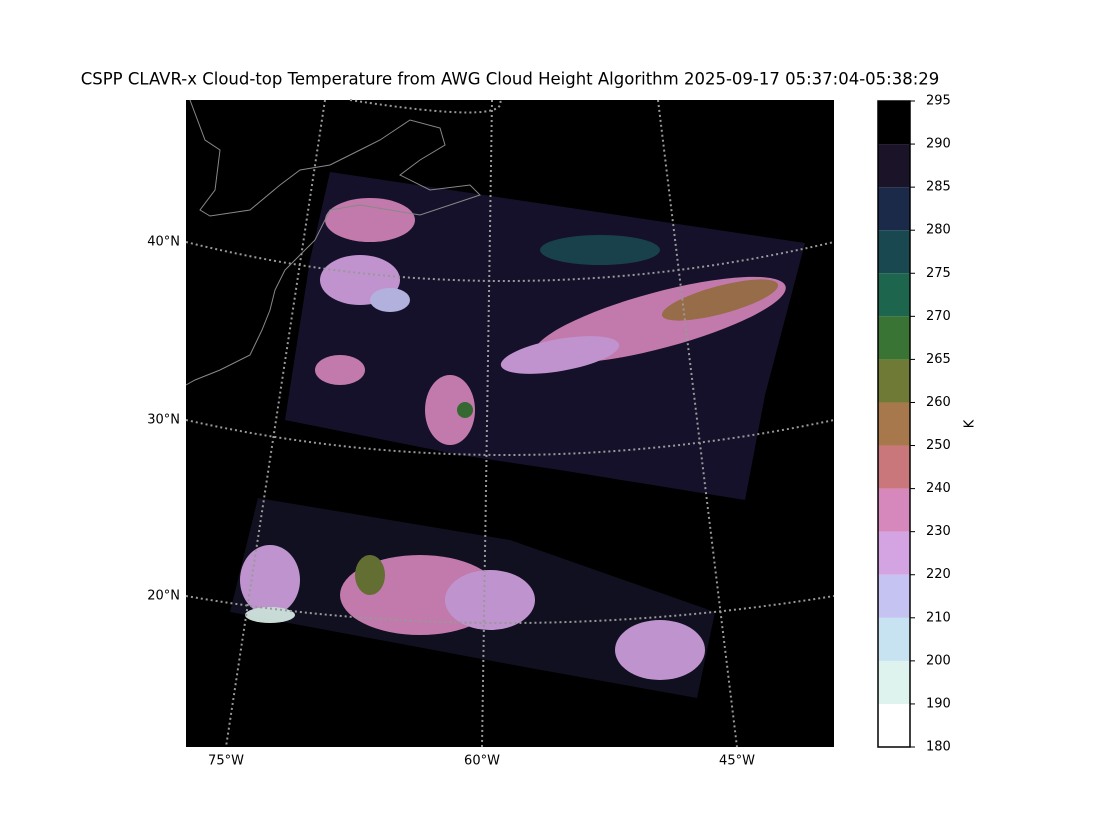 The width and height of the screenshot is (1120, 840). What do you see at coordinates (226, 761) in the screenshot?
I see `lon-label: 75°W` at bounding box center [226, 761].